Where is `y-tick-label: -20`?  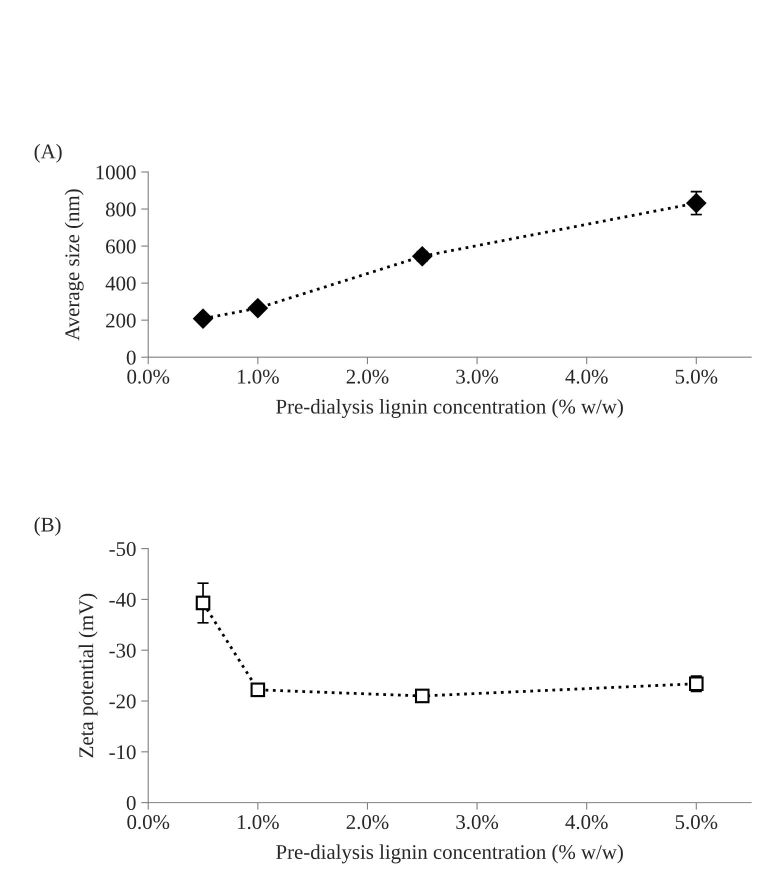
y-tick-label: -20 is located at coordinates (122, 701).